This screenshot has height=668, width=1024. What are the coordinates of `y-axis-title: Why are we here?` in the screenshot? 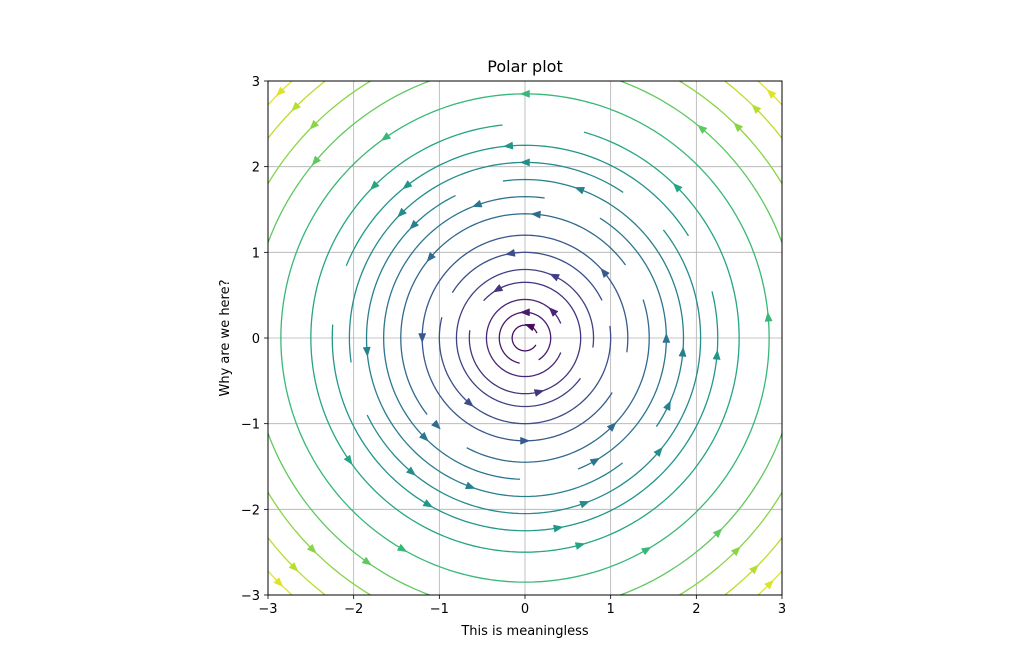 It's located at (225, 337).